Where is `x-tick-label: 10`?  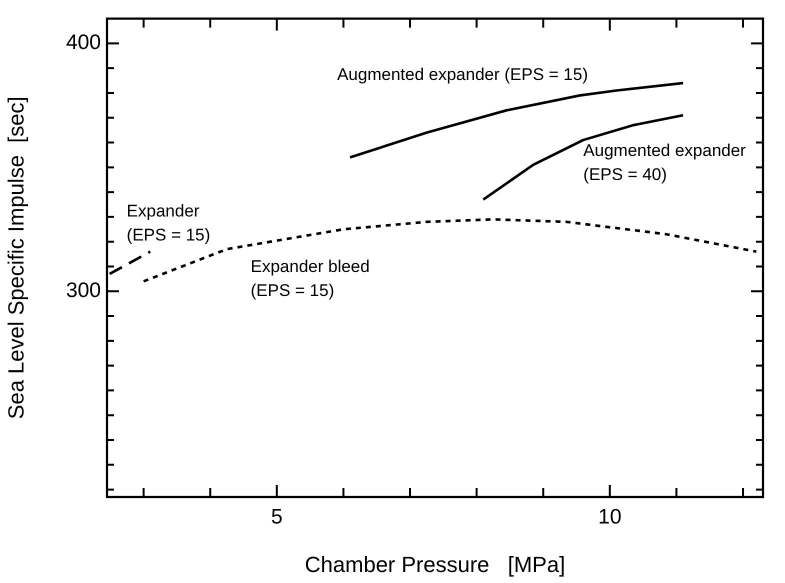 x-tick-label: 10 is located at coordinates (610, 516).